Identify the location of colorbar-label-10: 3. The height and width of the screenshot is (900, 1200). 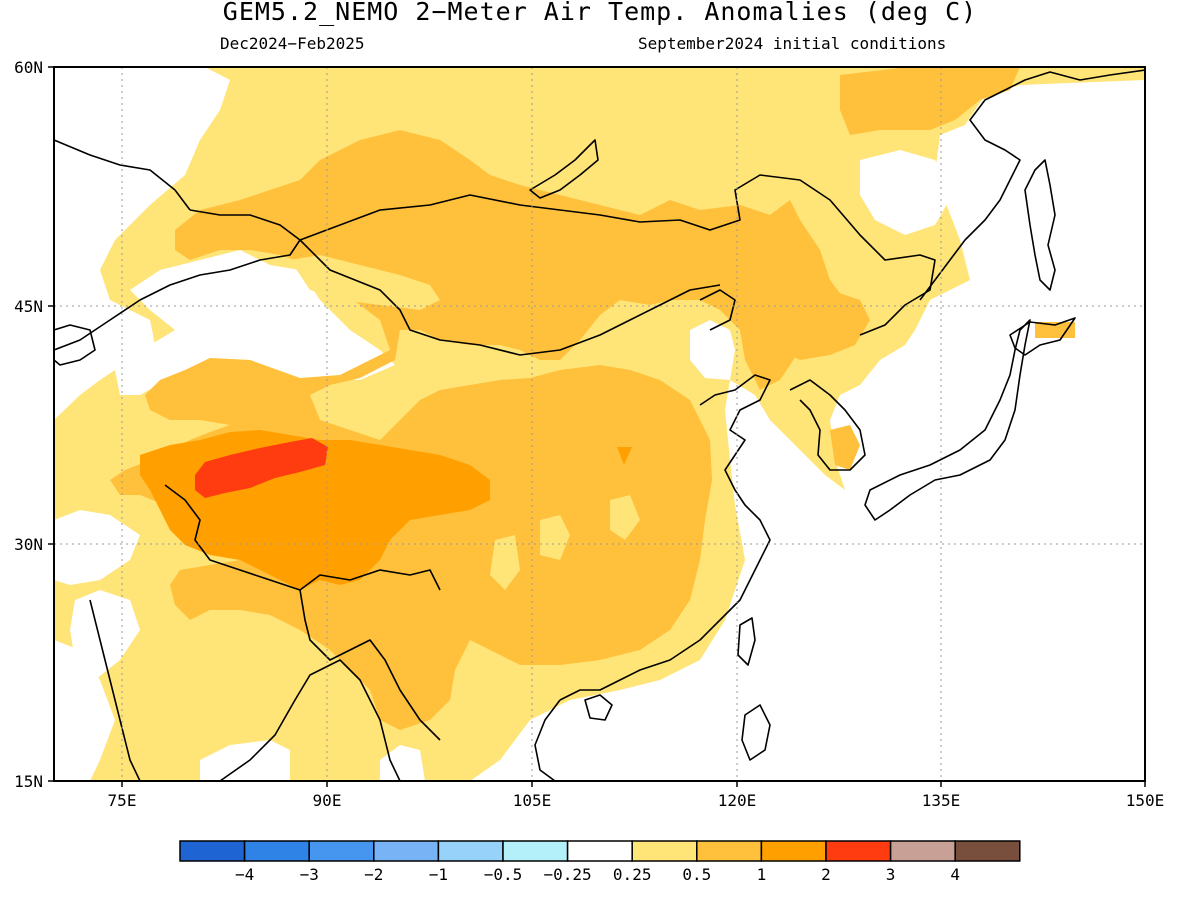
(891, 874).